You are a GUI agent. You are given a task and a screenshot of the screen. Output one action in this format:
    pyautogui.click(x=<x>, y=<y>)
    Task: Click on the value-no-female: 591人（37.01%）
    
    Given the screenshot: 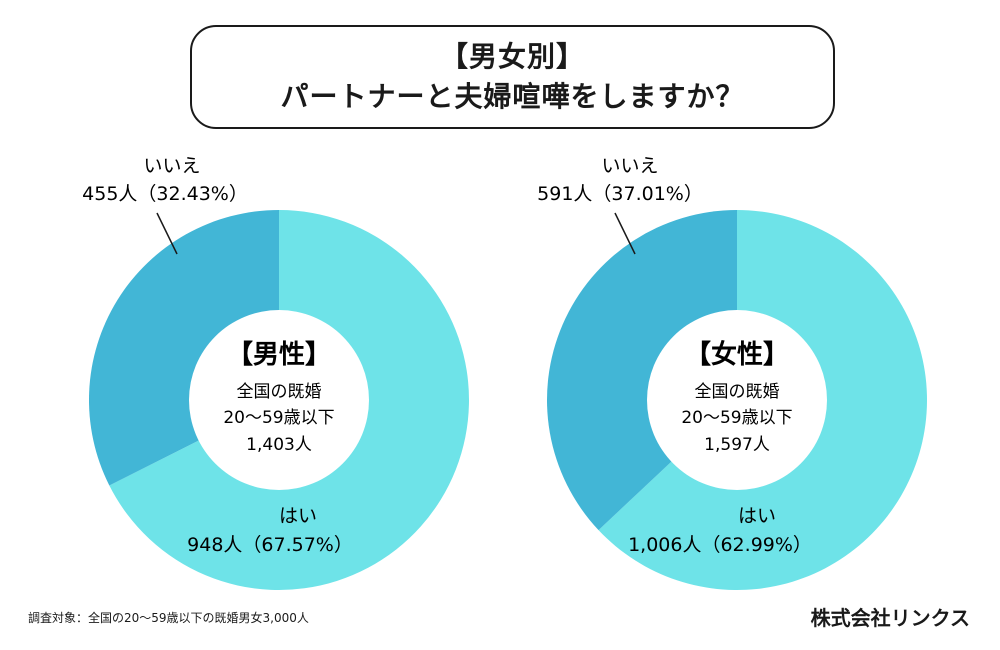 What is the action you would take?
    pyautogui.click(x=620, y=194)
    